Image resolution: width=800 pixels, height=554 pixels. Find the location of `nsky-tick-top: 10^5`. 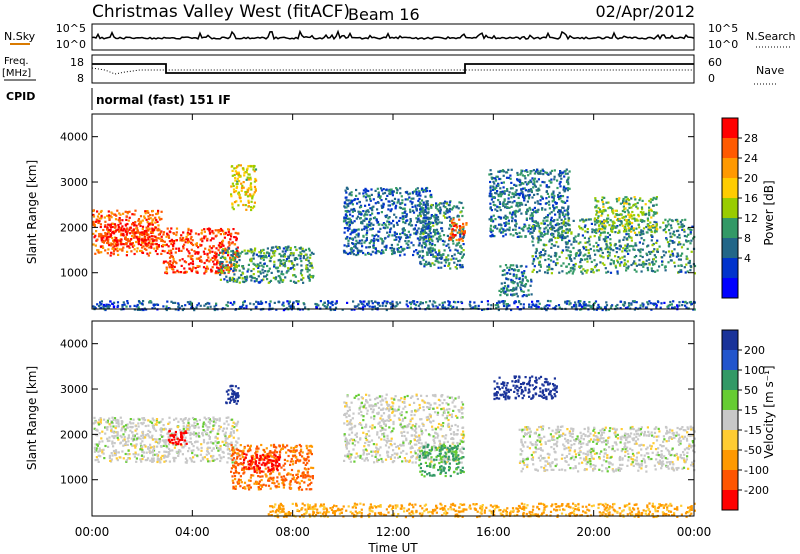

nsky-tick-top: 10^5 is located at coordinates (71, 28).